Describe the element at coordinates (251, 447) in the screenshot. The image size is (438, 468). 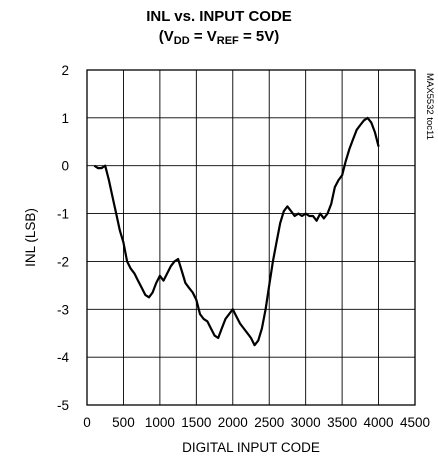
I see `x-axis-label: DIGITAL INPUT CODE` at that location.